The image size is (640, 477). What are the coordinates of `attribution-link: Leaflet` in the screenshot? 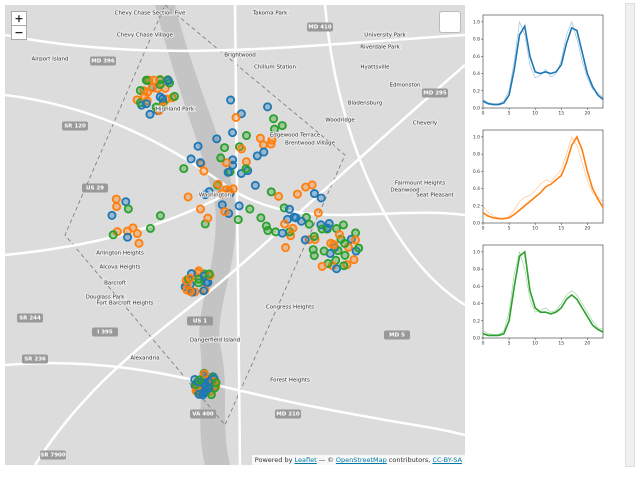 It's located at (305, 460).